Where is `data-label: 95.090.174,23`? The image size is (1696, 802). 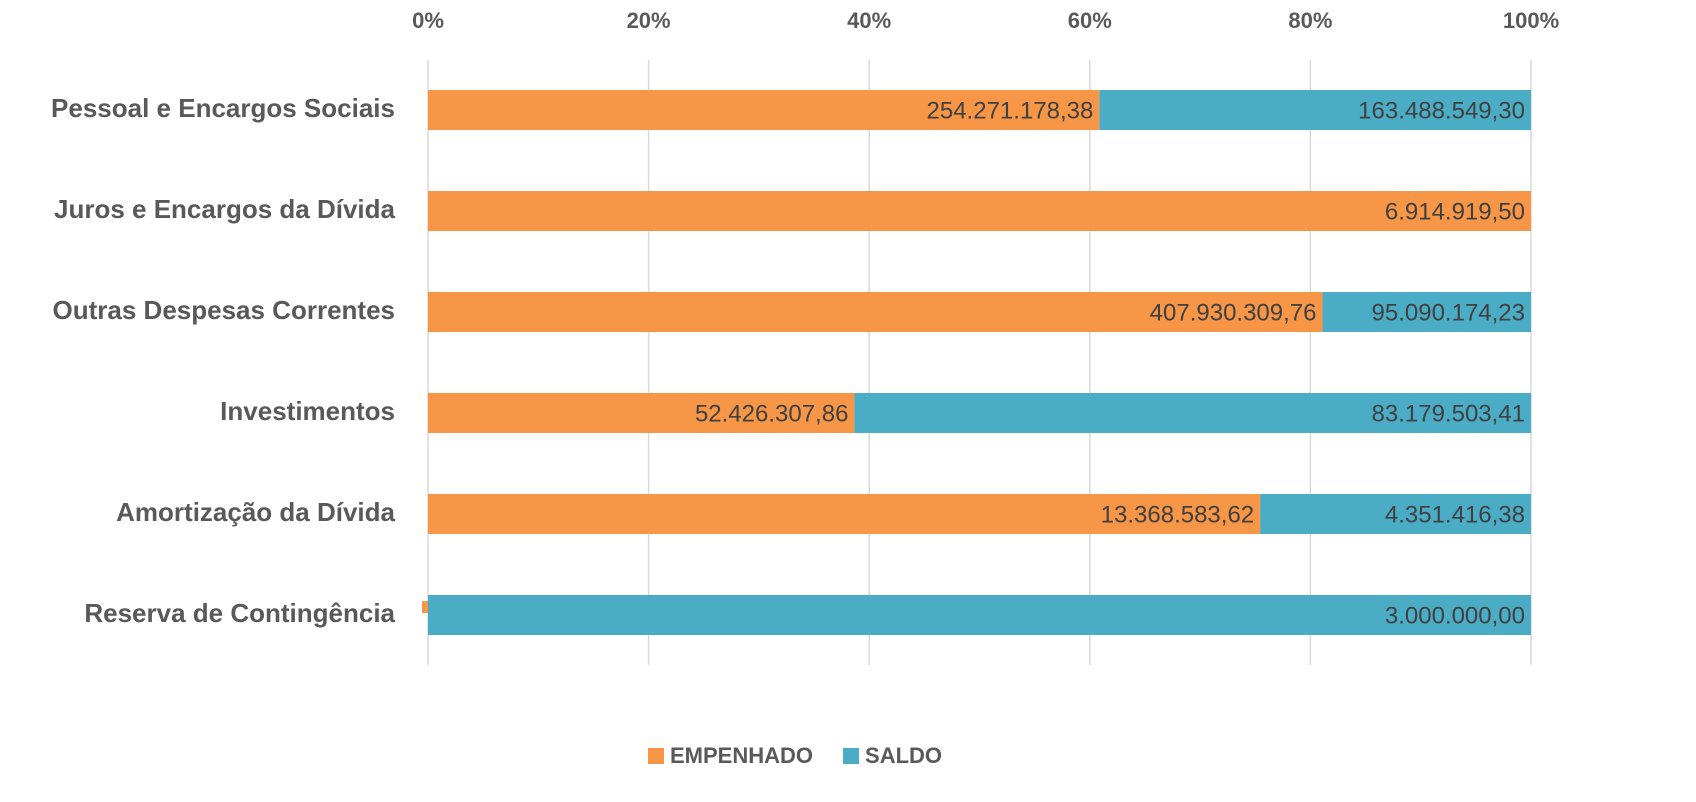
data-label: 95.090.174,23 is located at coordinates (1448, 312).